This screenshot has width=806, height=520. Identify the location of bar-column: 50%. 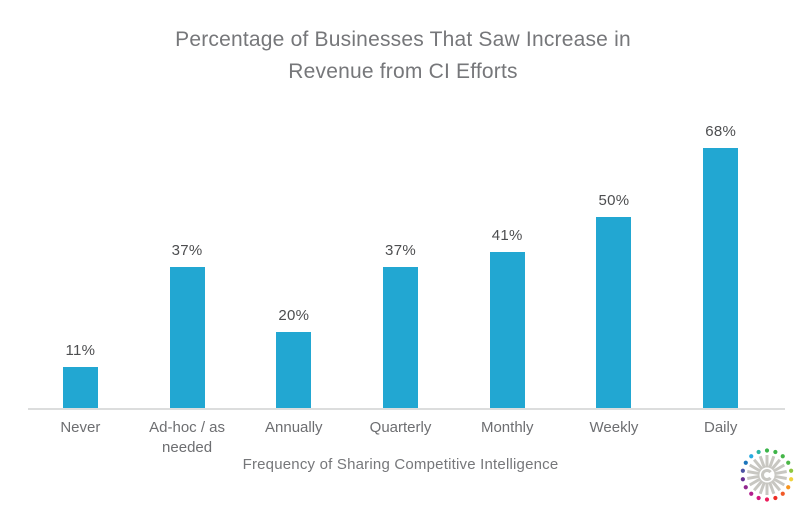
(614, 254).